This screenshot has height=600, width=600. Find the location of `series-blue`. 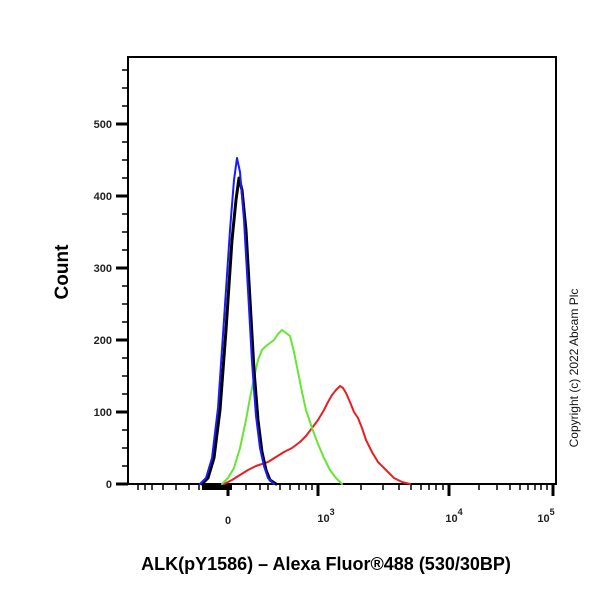

series-blue is located at coordinates (237, 321).